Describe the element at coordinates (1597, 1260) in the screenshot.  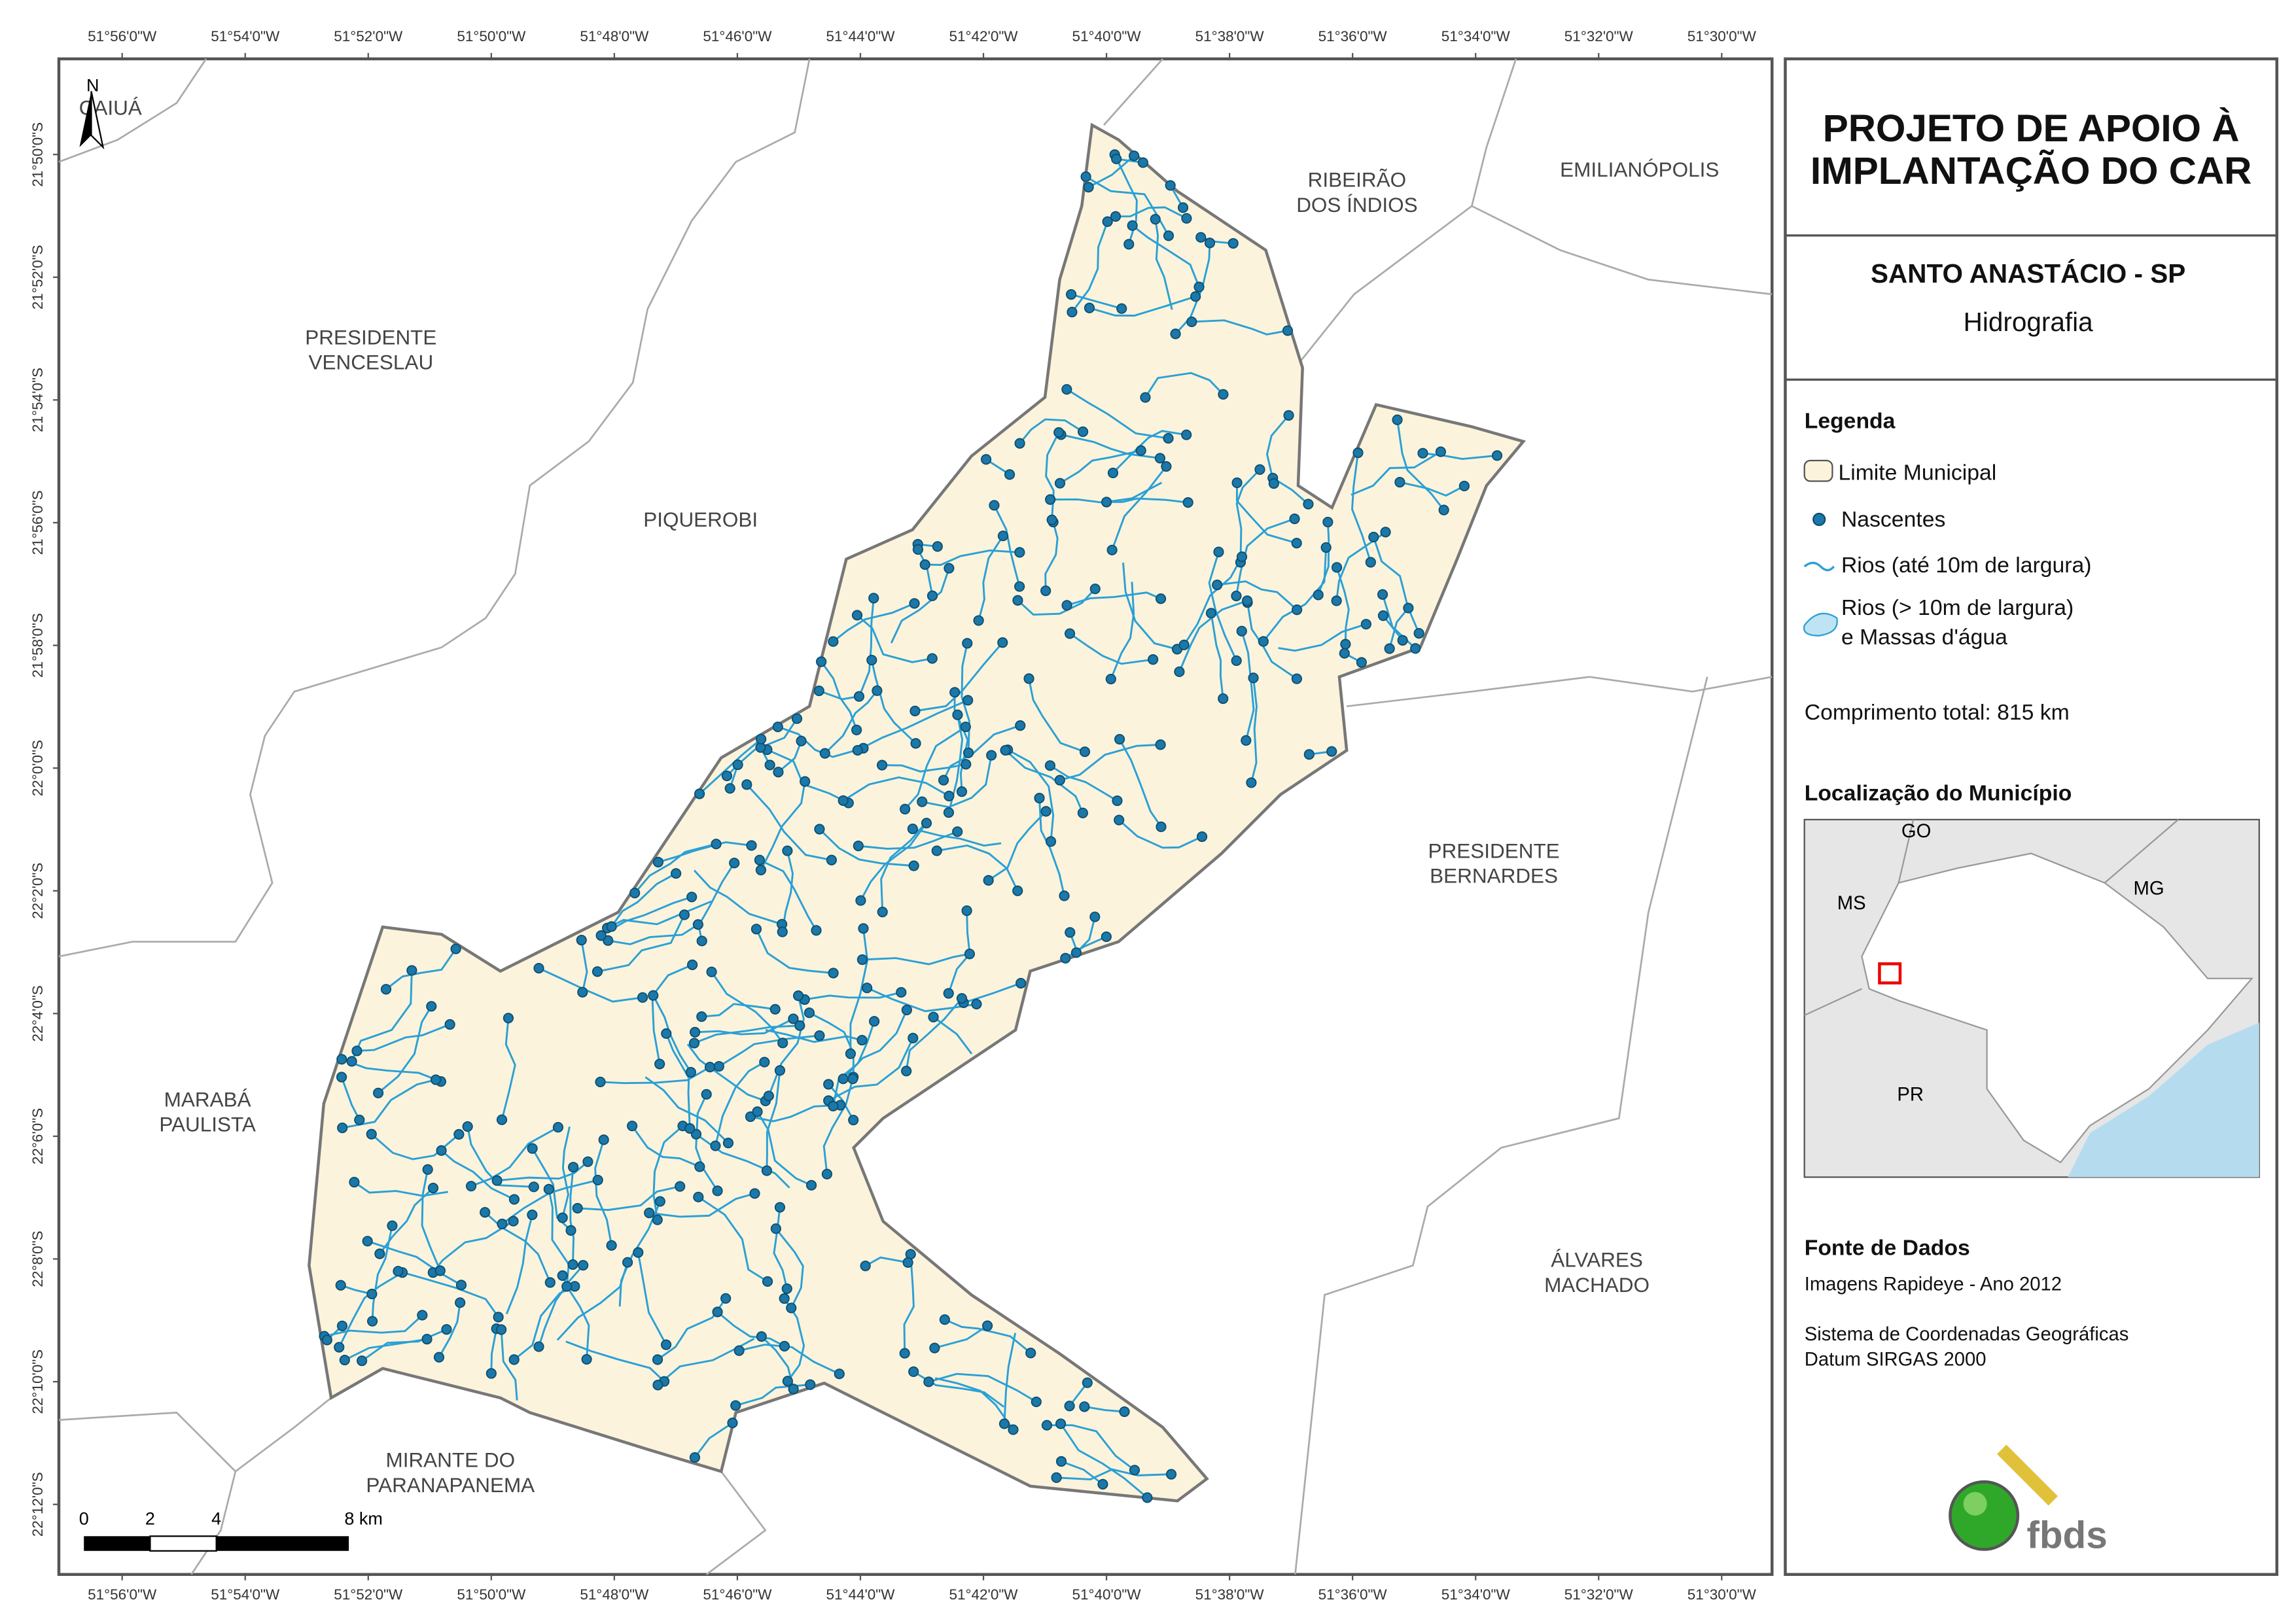
I see `place-label: ÁLVARES` at that location.